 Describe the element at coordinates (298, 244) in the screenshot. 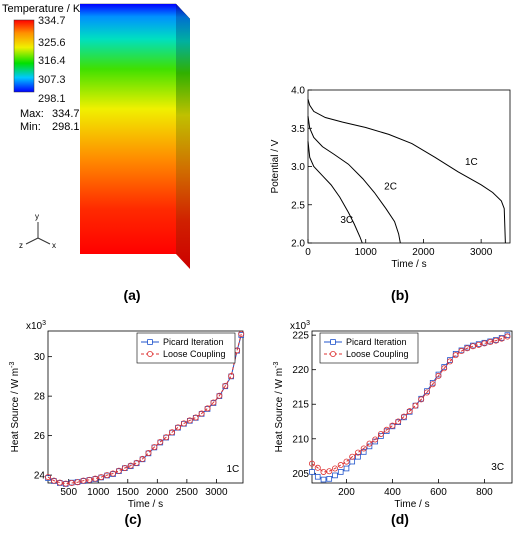

I see `y-tick-label: 2.0` at that location.